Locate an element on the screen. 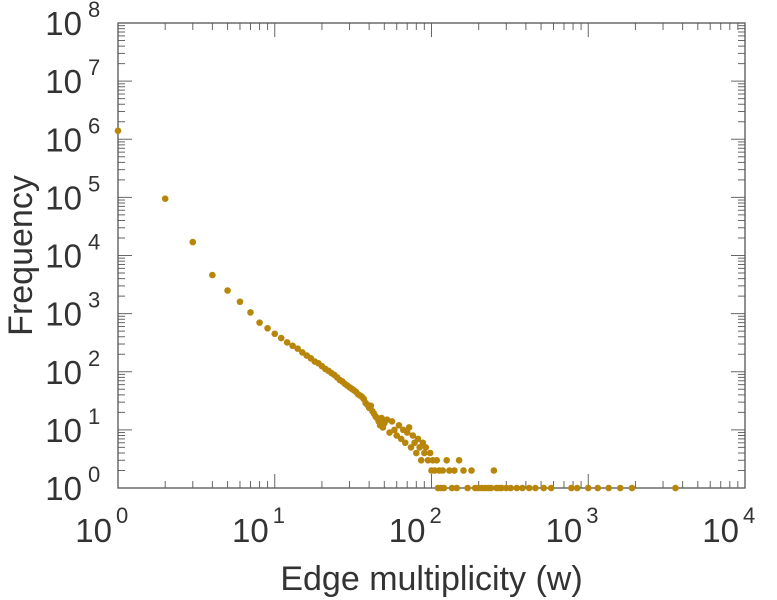 The height and width of the screenshot is (600, 777). y-tick-label: 10 8 is located at coordinates (72, 21).